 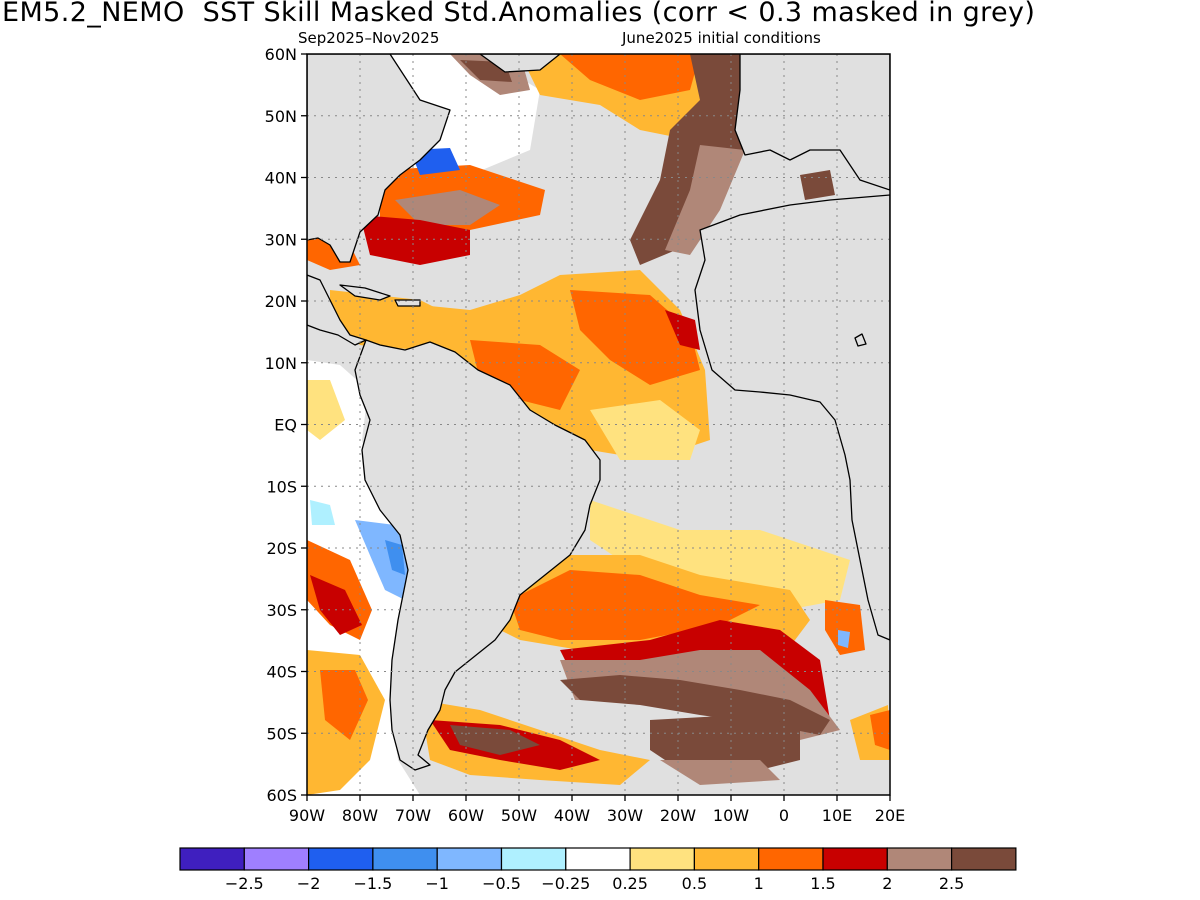 What do you see at coordinates (369, 38) in the screenshot?
I see `forecast-period: Sep2025–Nov2025` at bounding box center [369, 38].